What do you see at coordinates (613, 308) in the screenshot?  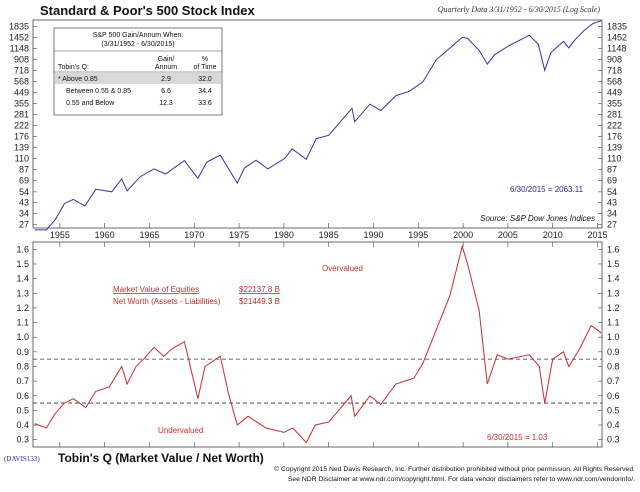 I see `bottom-y-tick-right: 1.2` at bounding box center [613, 308].